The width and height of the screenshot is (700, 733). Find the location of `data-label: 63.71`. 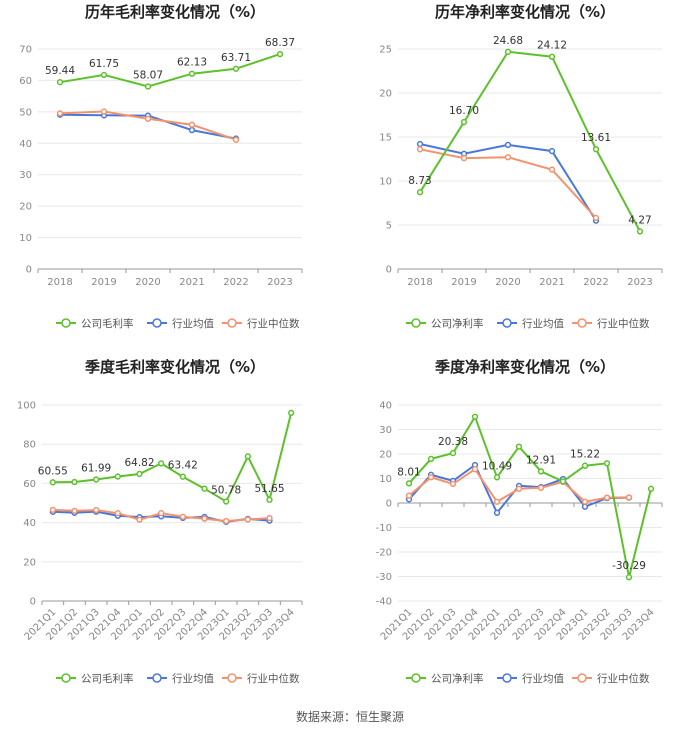

data-label: 63.71 is located at coordinates (236, 58).